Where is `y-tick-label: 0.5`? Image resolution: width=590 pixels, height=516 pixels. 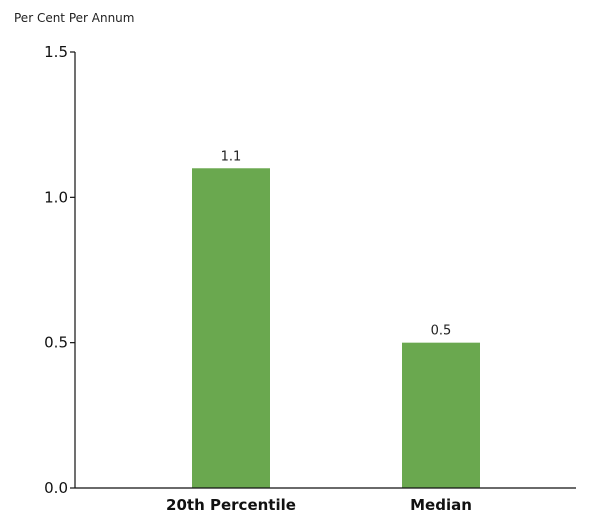
y-tick-label: 0.5 is located at coordinates (56, 343).